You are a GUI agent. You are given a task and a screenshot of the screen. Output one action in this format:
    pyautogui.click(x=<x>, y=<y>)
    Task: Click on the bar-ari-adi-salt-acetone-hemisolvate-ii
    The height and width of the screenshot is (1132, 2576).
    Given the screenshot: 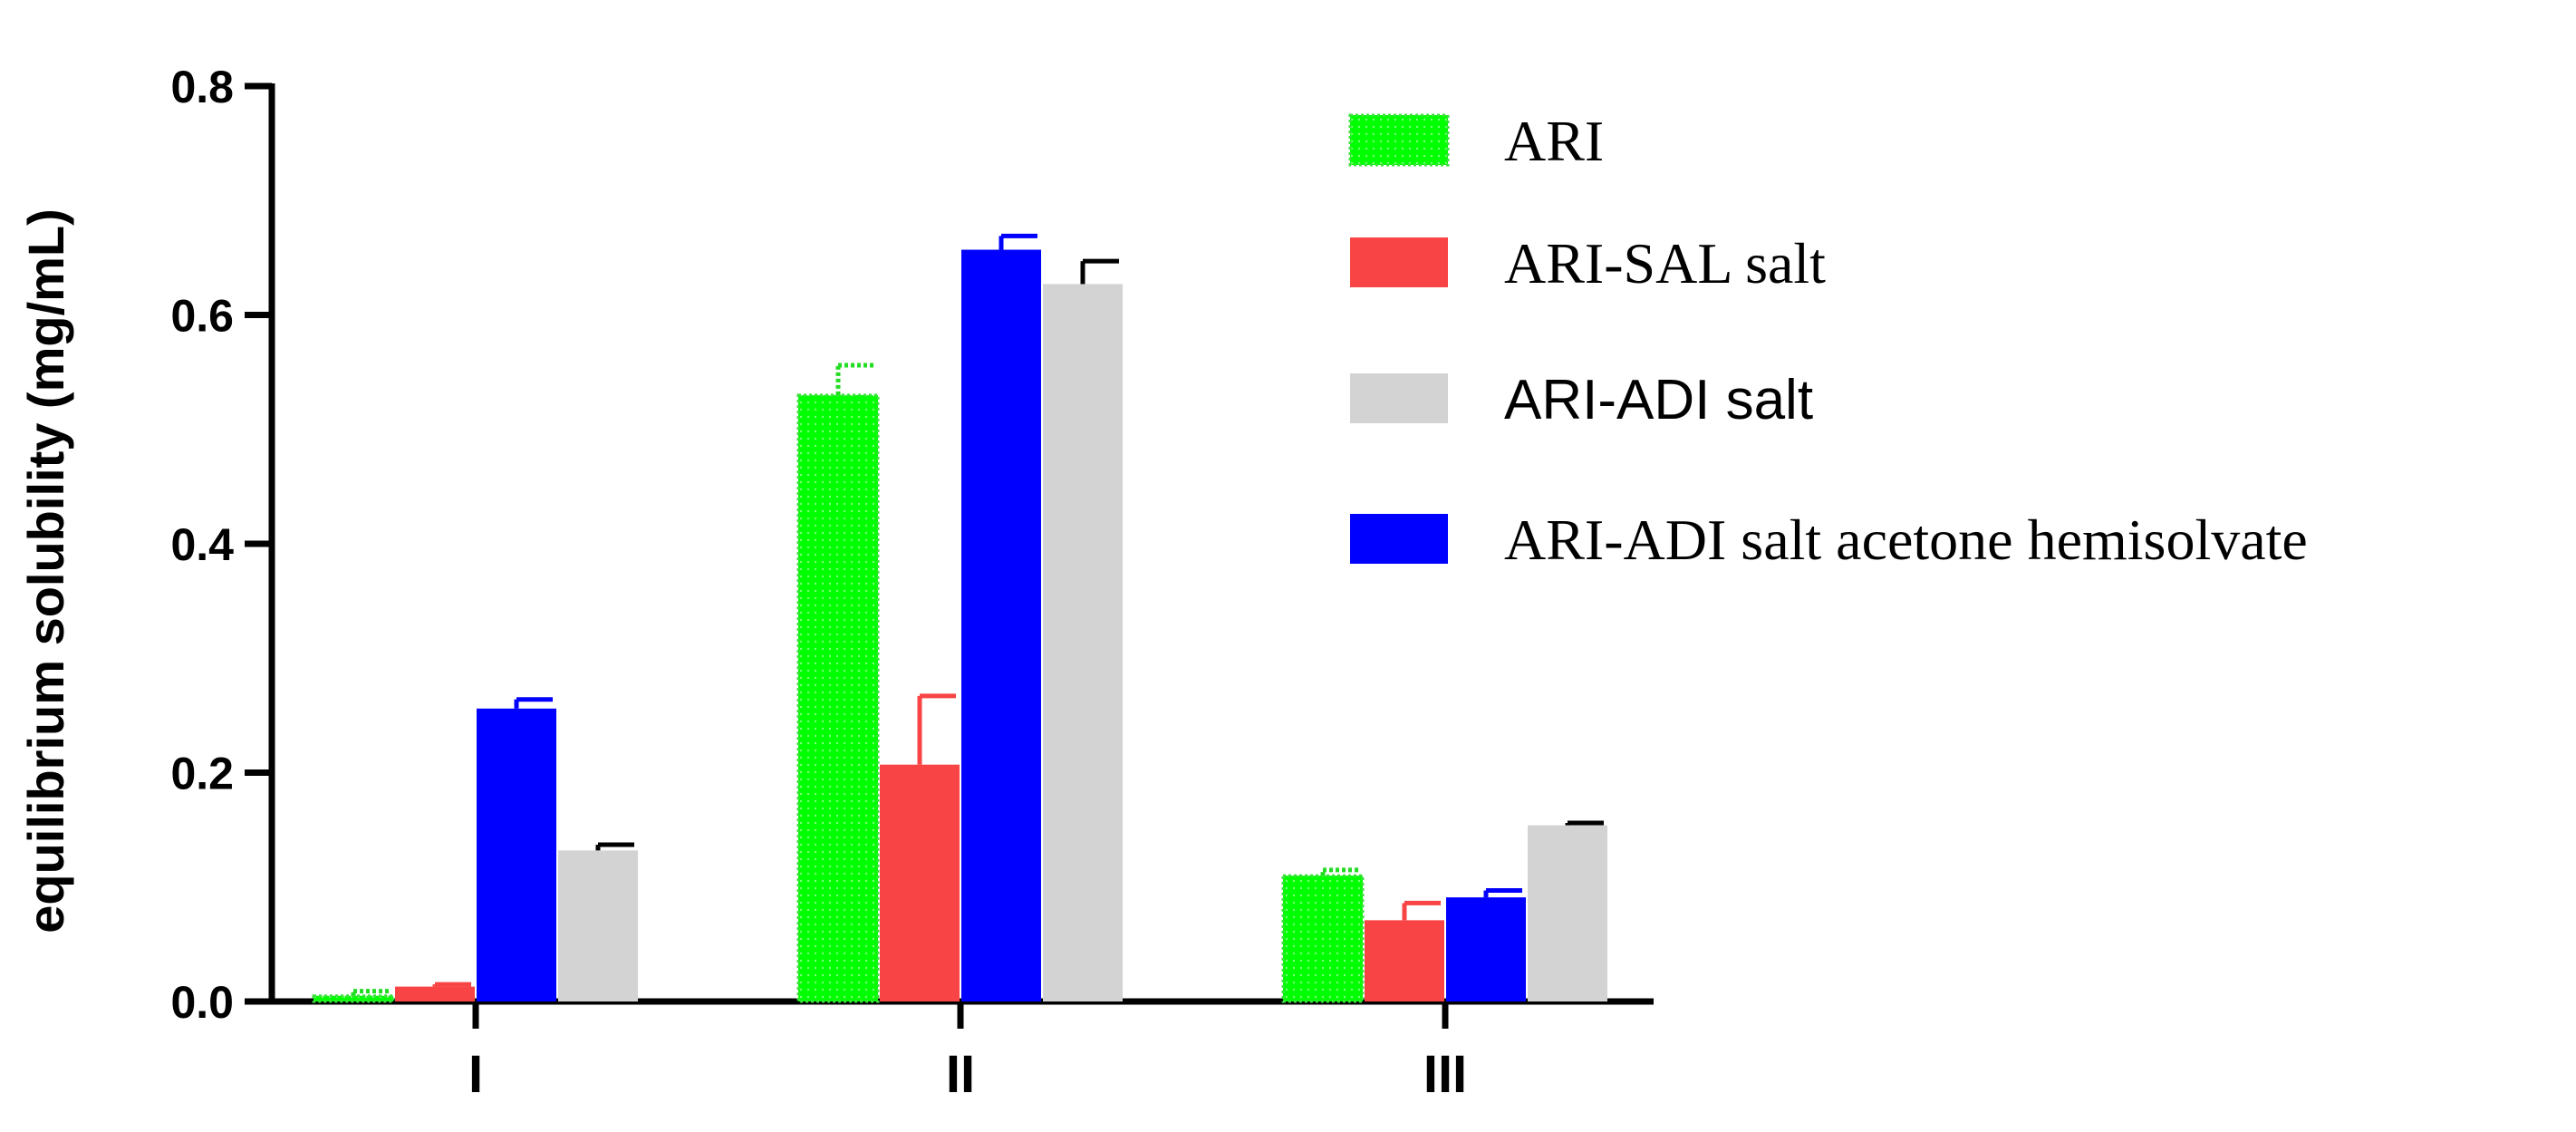 What is the action you would take?
    pyautogui.click(x=1001, y=626)
    